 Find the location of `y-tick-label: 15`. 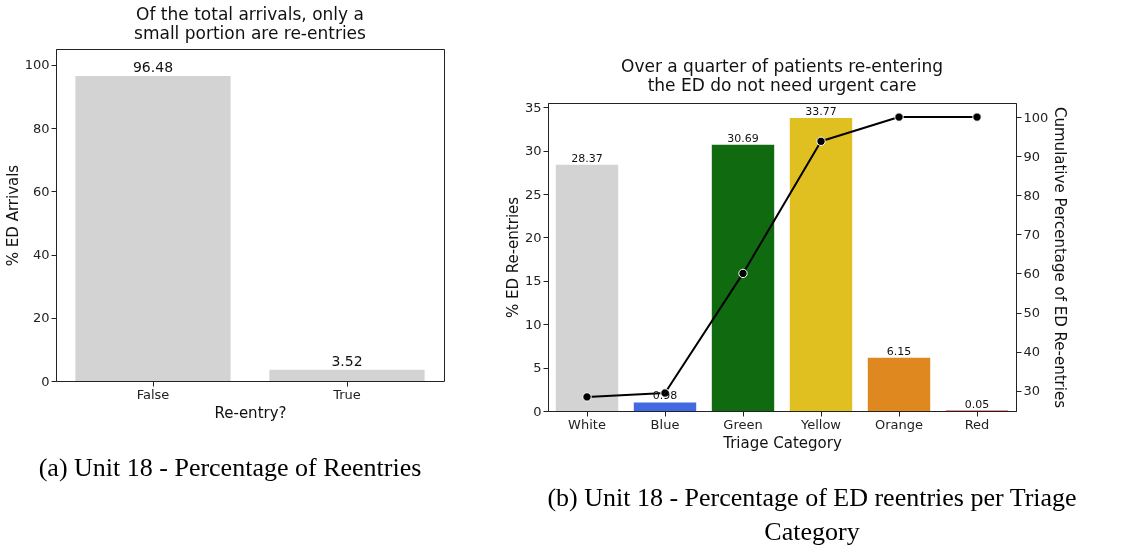

y-tick-label: 15 is located at coordinates (533, 281).